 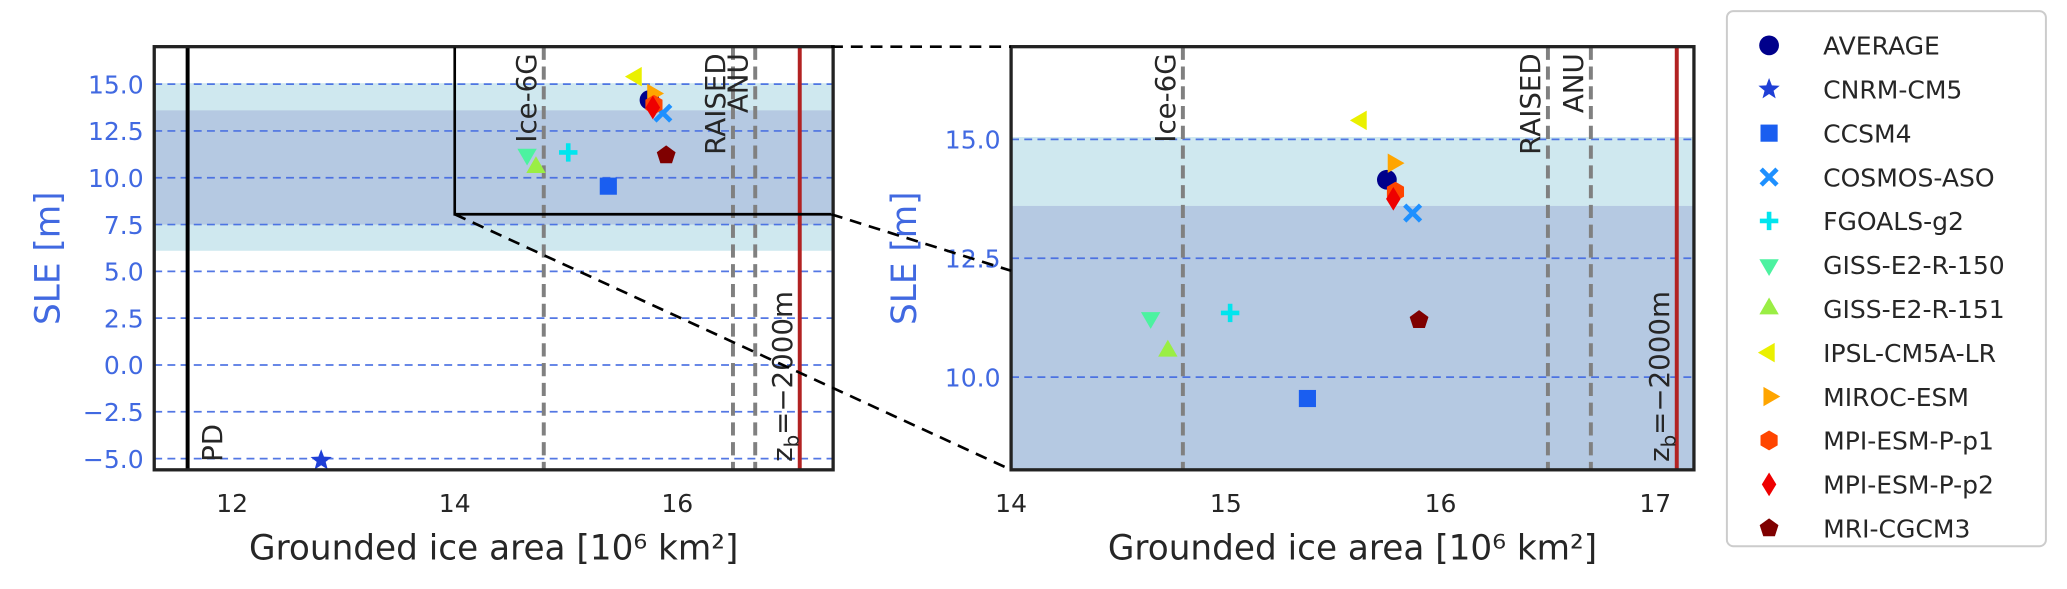 What do you see at coordinates (116, 131) in the screenshot?
I see `y-tick-label: 12.5` at bounding box center [116, 131].